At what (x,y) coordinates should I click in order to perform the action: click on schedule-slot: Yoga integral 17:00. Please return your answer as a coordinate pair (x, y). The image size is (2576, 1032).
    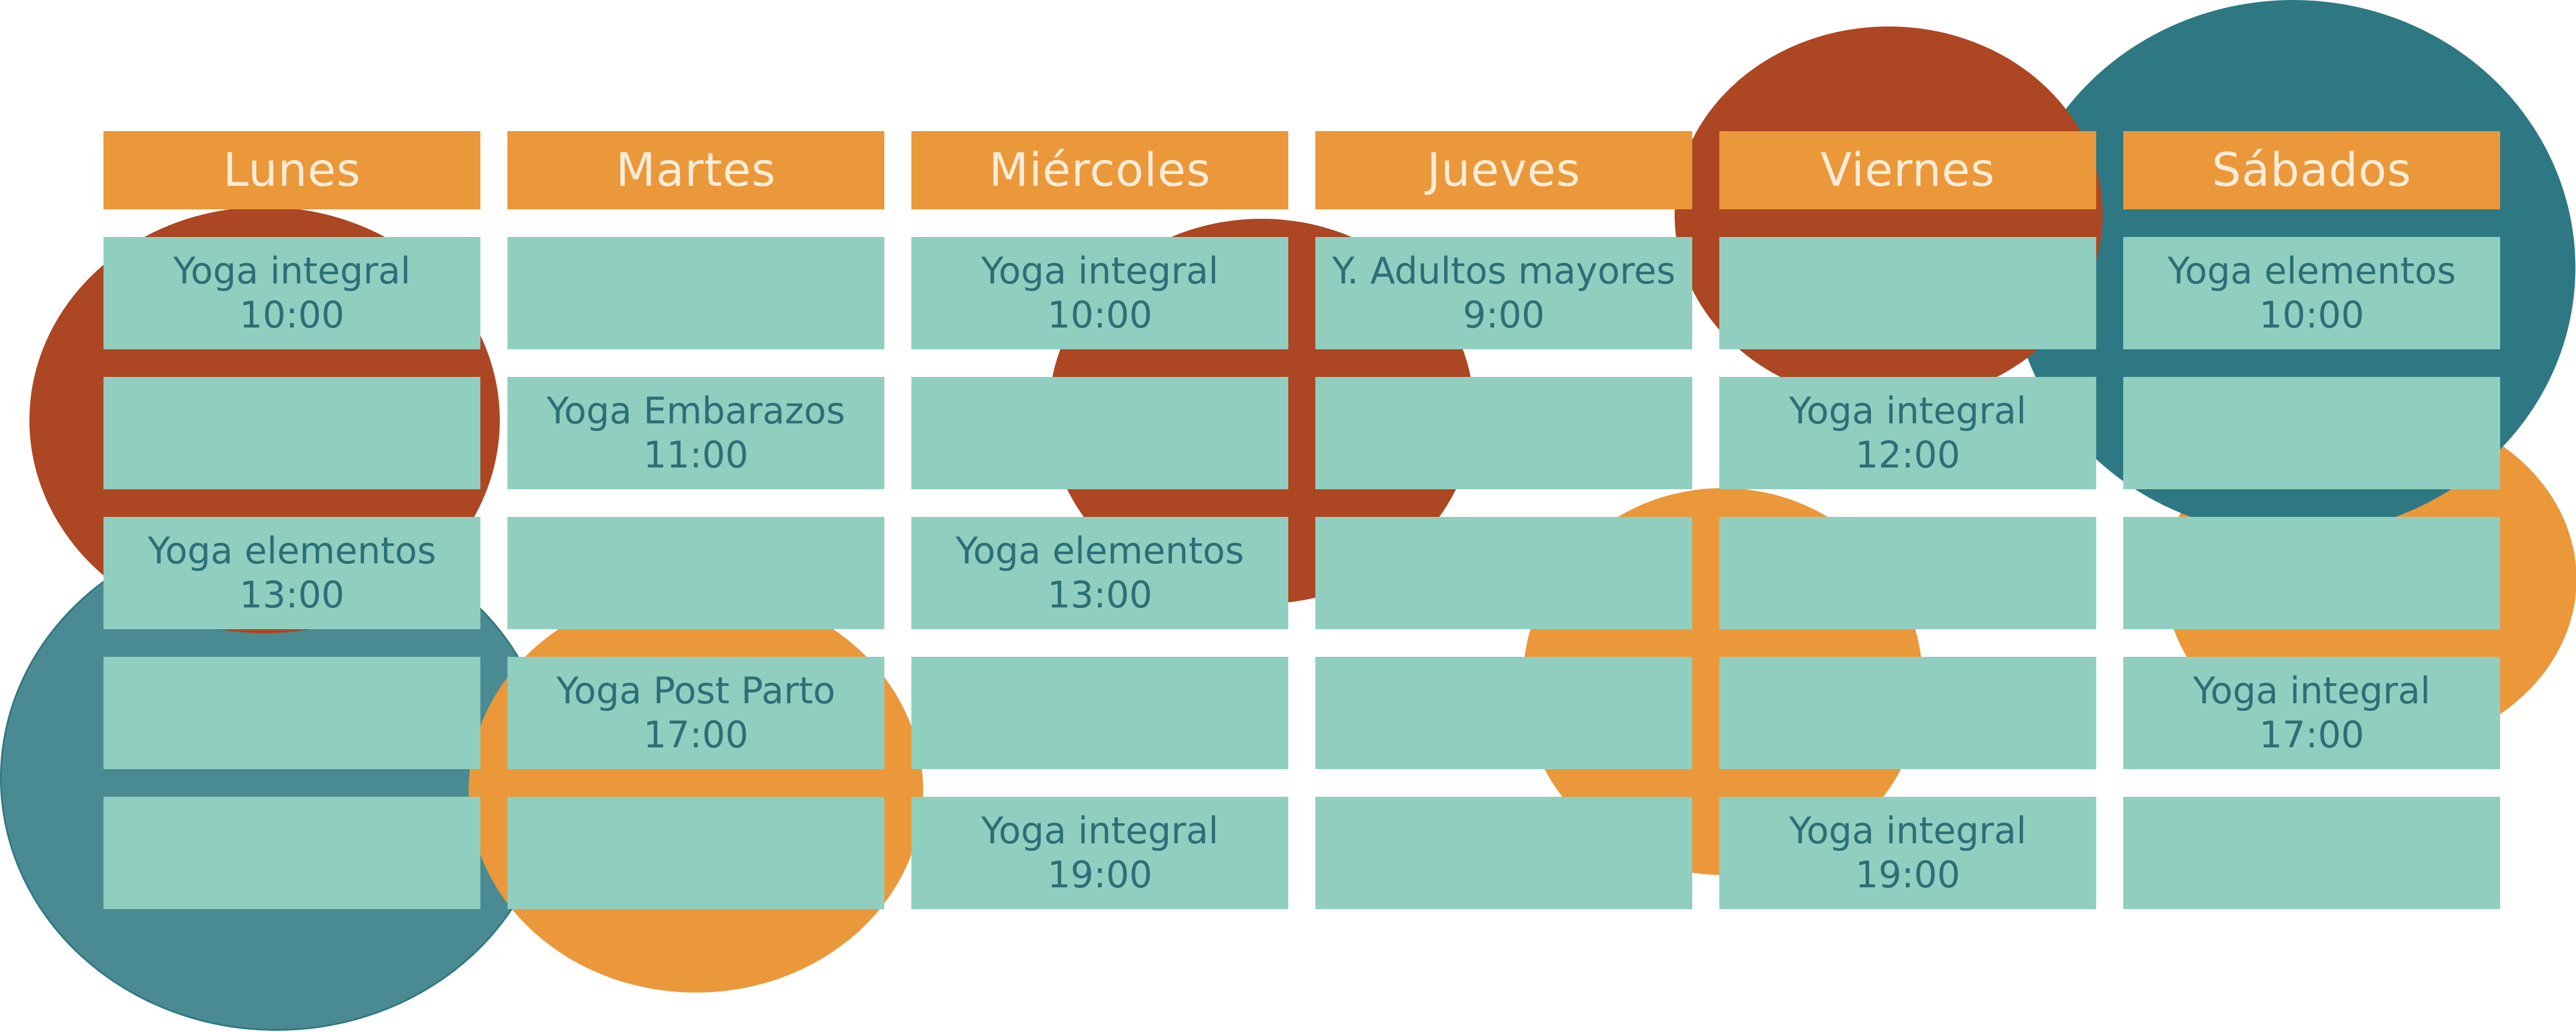
    Looking at the image, I should click on (2311, 713).